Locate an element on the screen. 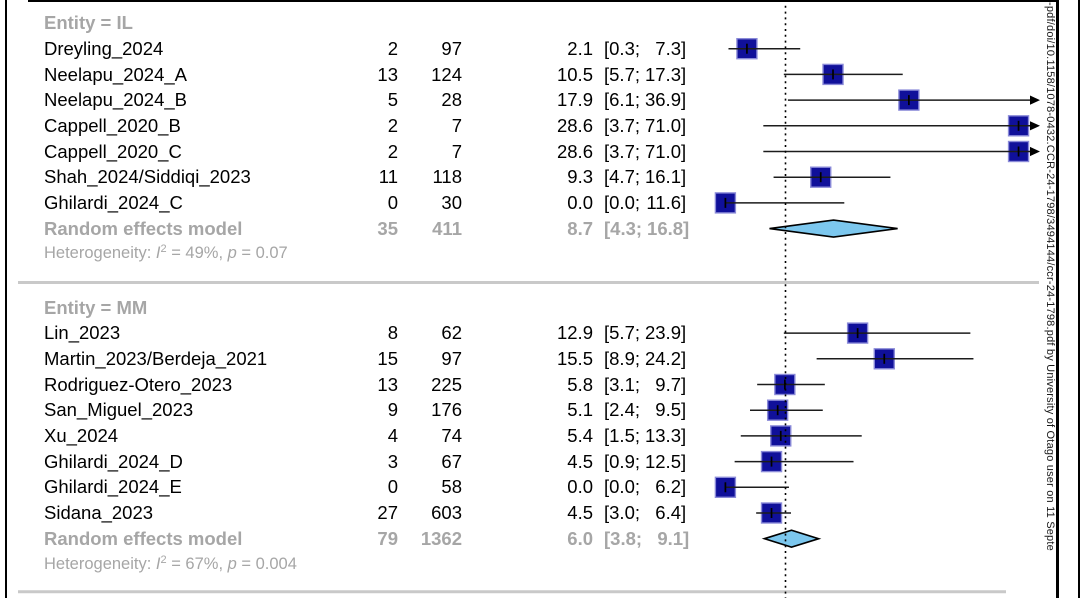  study-name: Cappell_2020_B is located at coordinates (112, 125).